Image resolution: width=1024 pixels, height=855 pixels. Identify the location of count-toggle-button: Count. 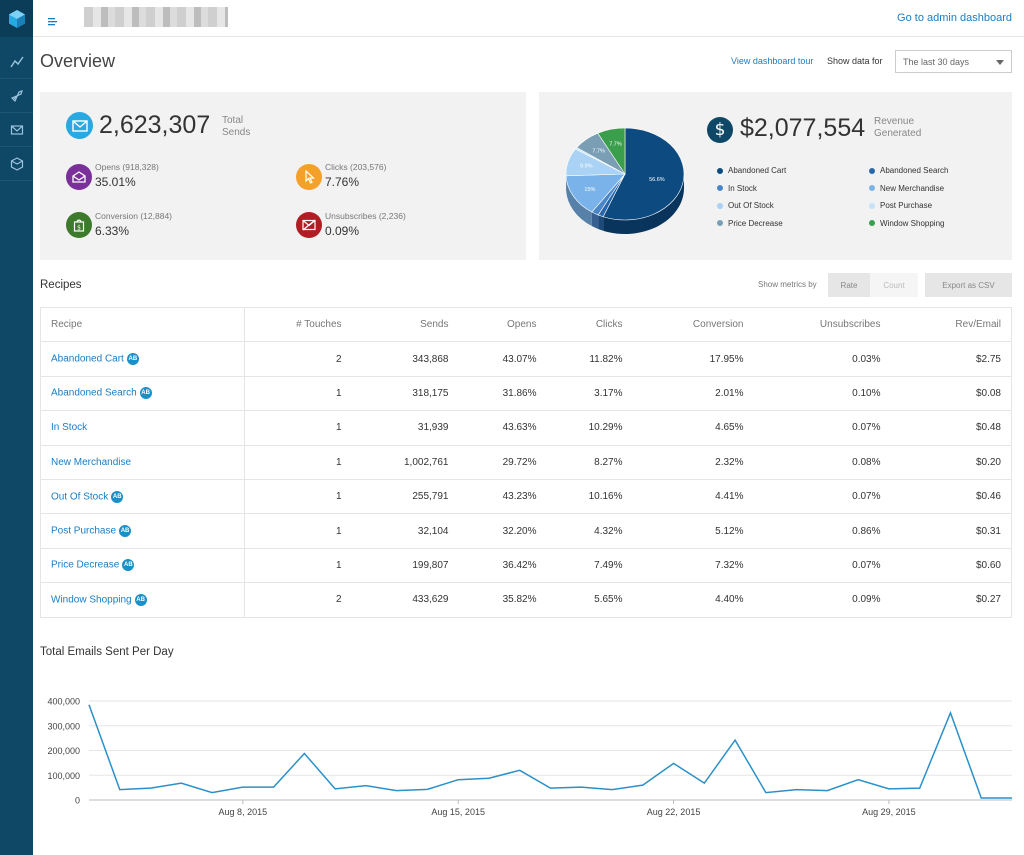
(894, 285).